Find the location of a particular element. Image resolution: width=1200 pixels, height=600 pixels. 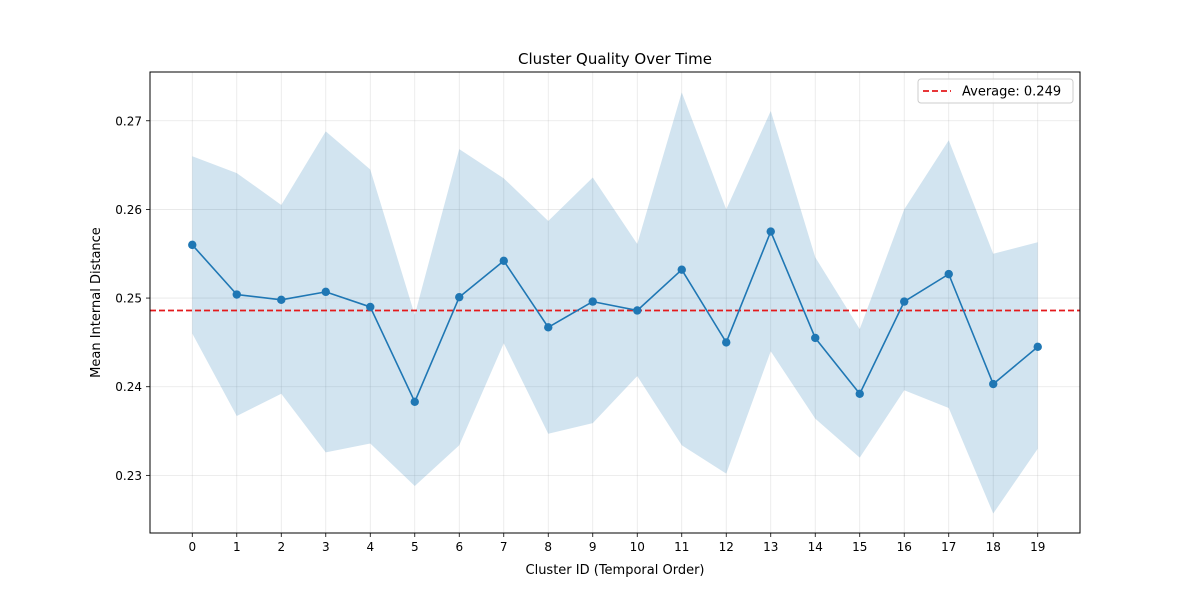

y-tick-label: 0.23 is located at coordinates (128, 476).